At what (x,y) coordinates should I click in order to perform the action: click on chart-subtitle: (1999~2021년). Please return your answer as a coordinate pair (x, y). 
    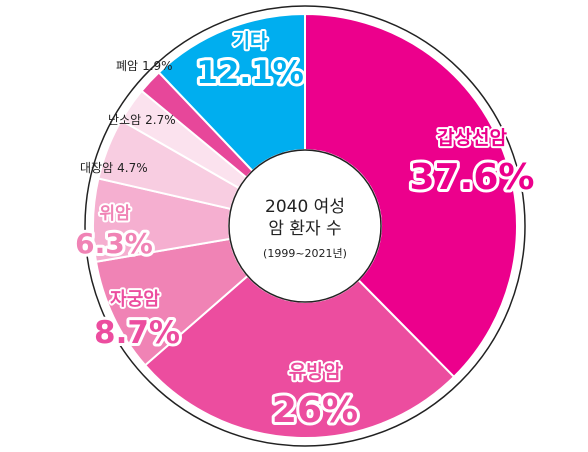
    Looking at the image, I should click on (305, 253).